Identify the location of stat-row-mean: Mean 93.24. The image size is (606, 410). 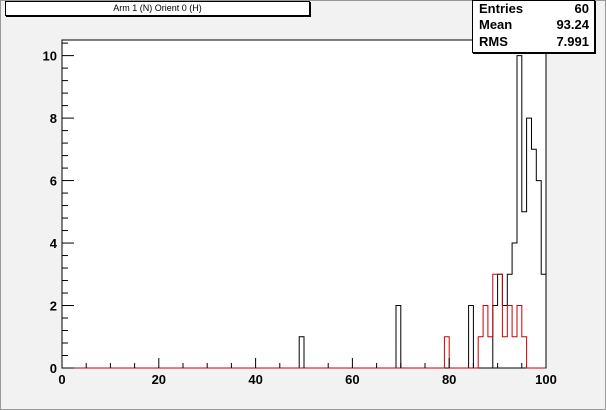
(534, 25).